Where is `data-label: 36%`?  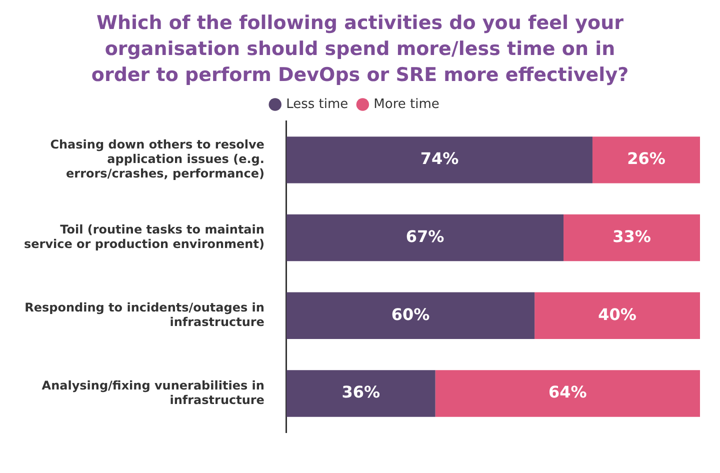
data-label: 36% is located at coordinates (361, 392).